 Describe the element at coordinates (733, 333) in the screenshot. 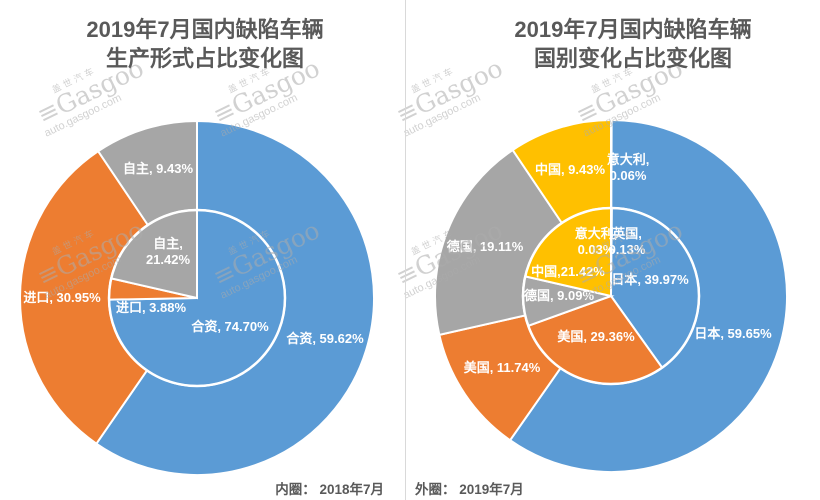

I see `slice-data-label: 日本, 59.65%` at that location.